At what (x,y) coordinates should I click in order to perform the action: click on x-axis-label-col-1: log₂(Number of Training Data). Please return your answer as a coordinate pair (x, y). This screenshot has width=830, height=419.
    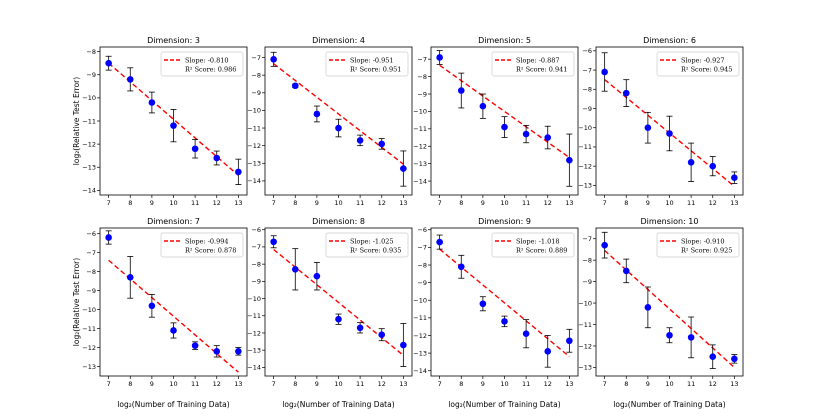
    Looking at the image, I should click on (173, 404).